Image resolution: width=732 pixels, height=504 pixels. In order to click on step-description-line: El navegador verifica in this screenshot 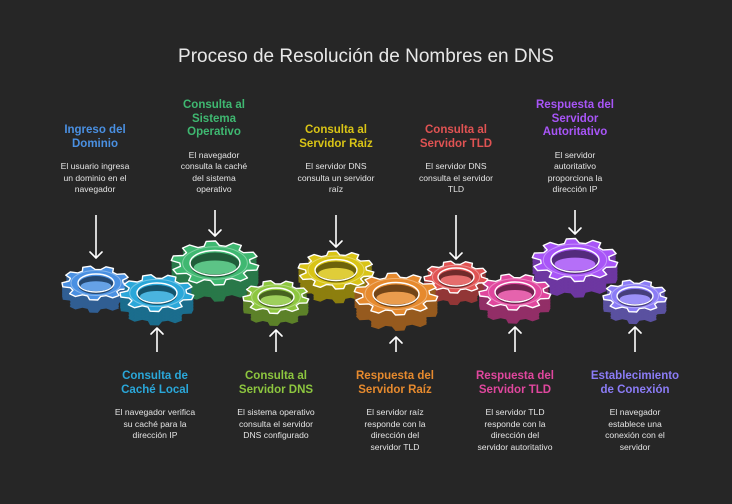, I will do `click(155, 412)`.